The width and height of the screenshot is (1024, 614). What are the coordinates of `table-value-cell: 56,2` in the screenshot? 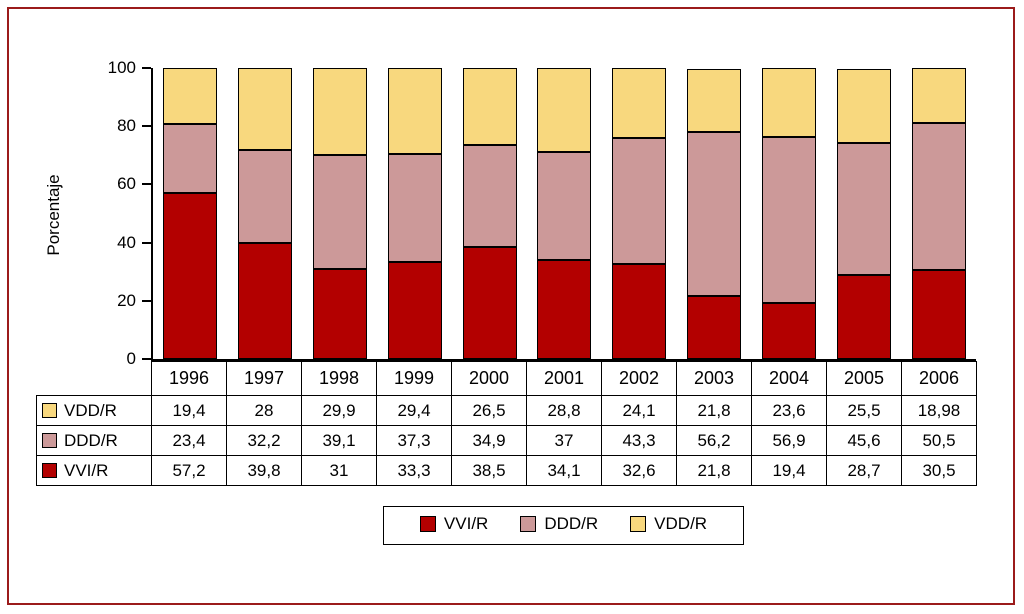 It's located at (714, 440).